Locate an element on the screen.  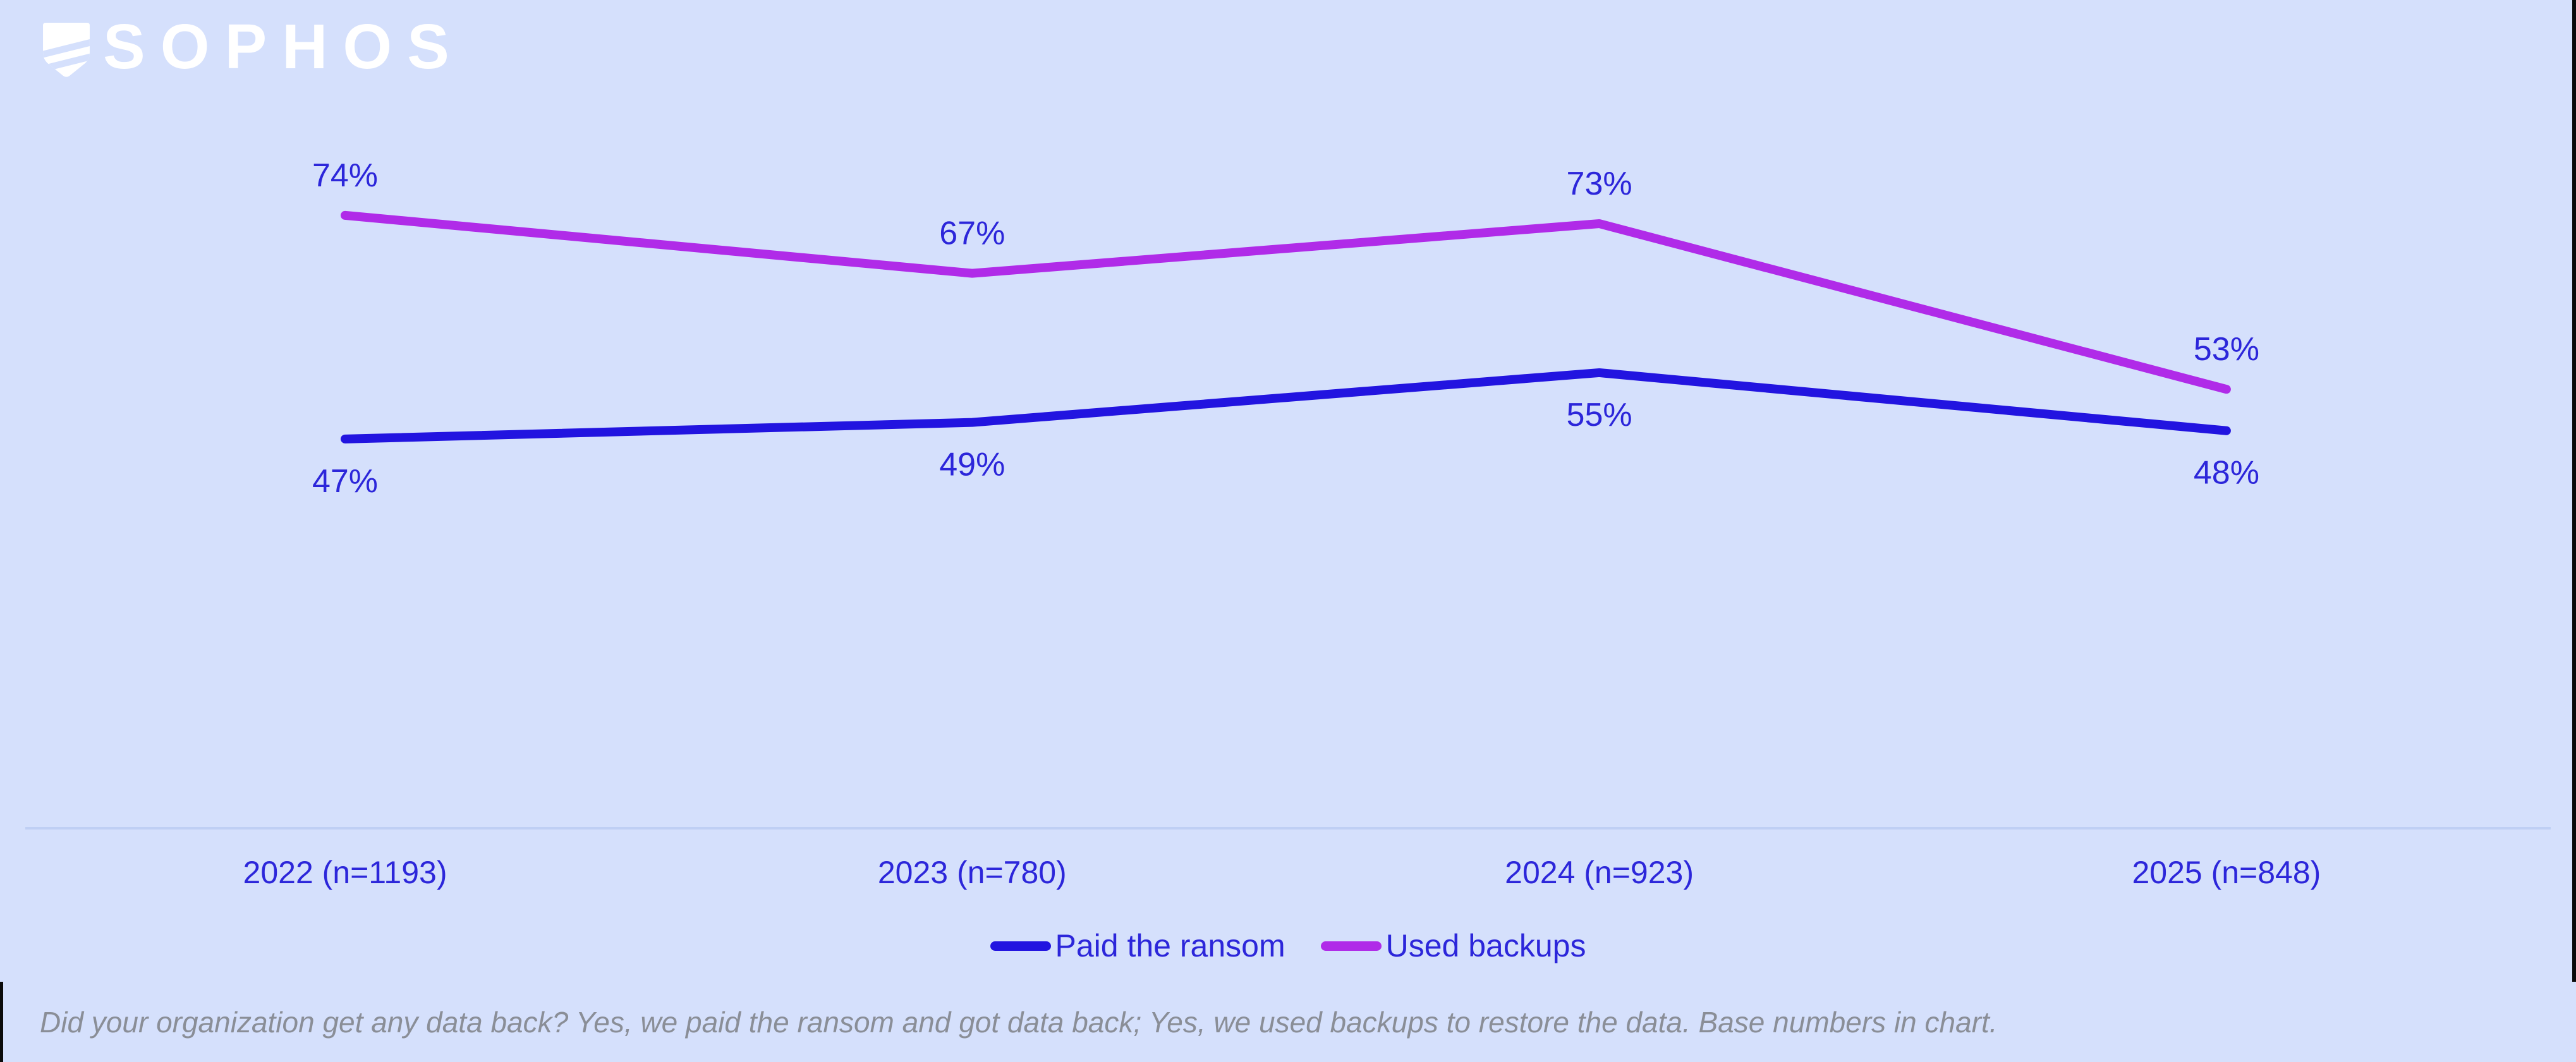
sophos-wordmark: SOPHOS is located at coordinates (284, 46).